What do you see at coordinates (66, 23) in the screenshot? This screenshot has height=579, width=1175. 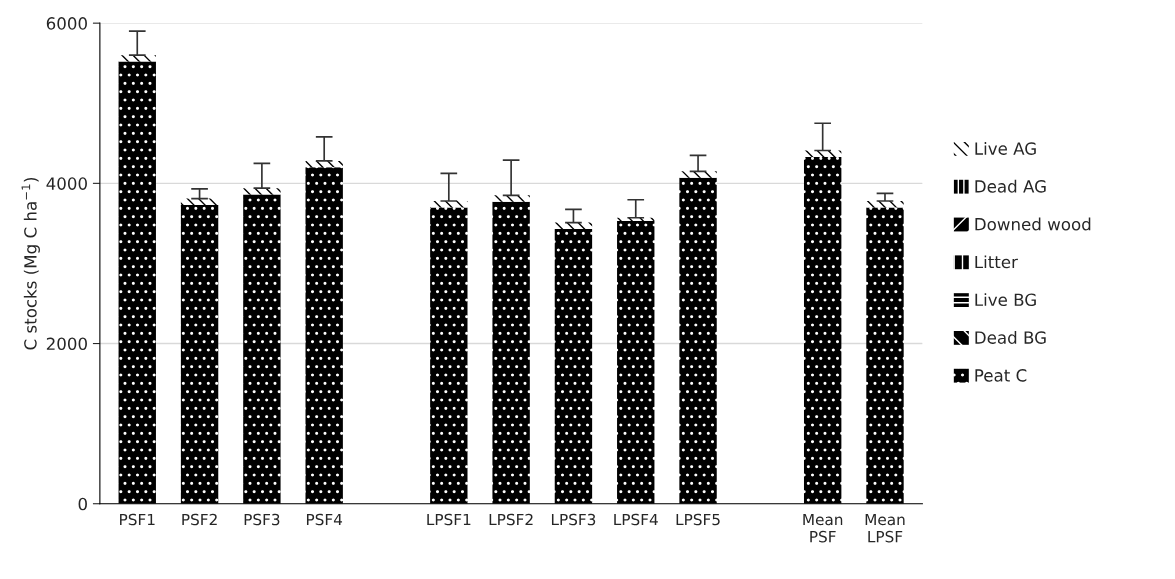 I see `y-tick-label: 6000` at bounding box center [66, 23].